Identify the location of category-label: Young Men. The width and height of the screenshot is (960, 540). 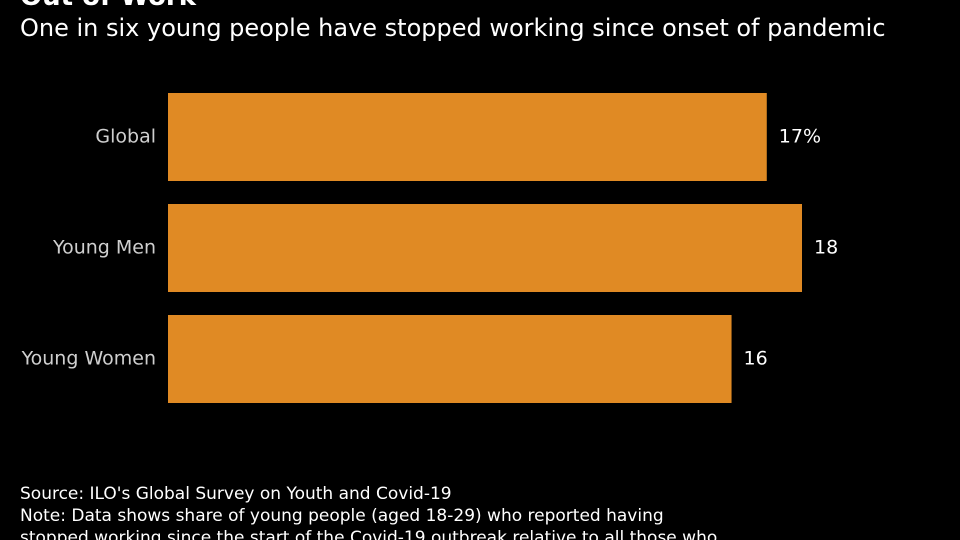
(104, 248).